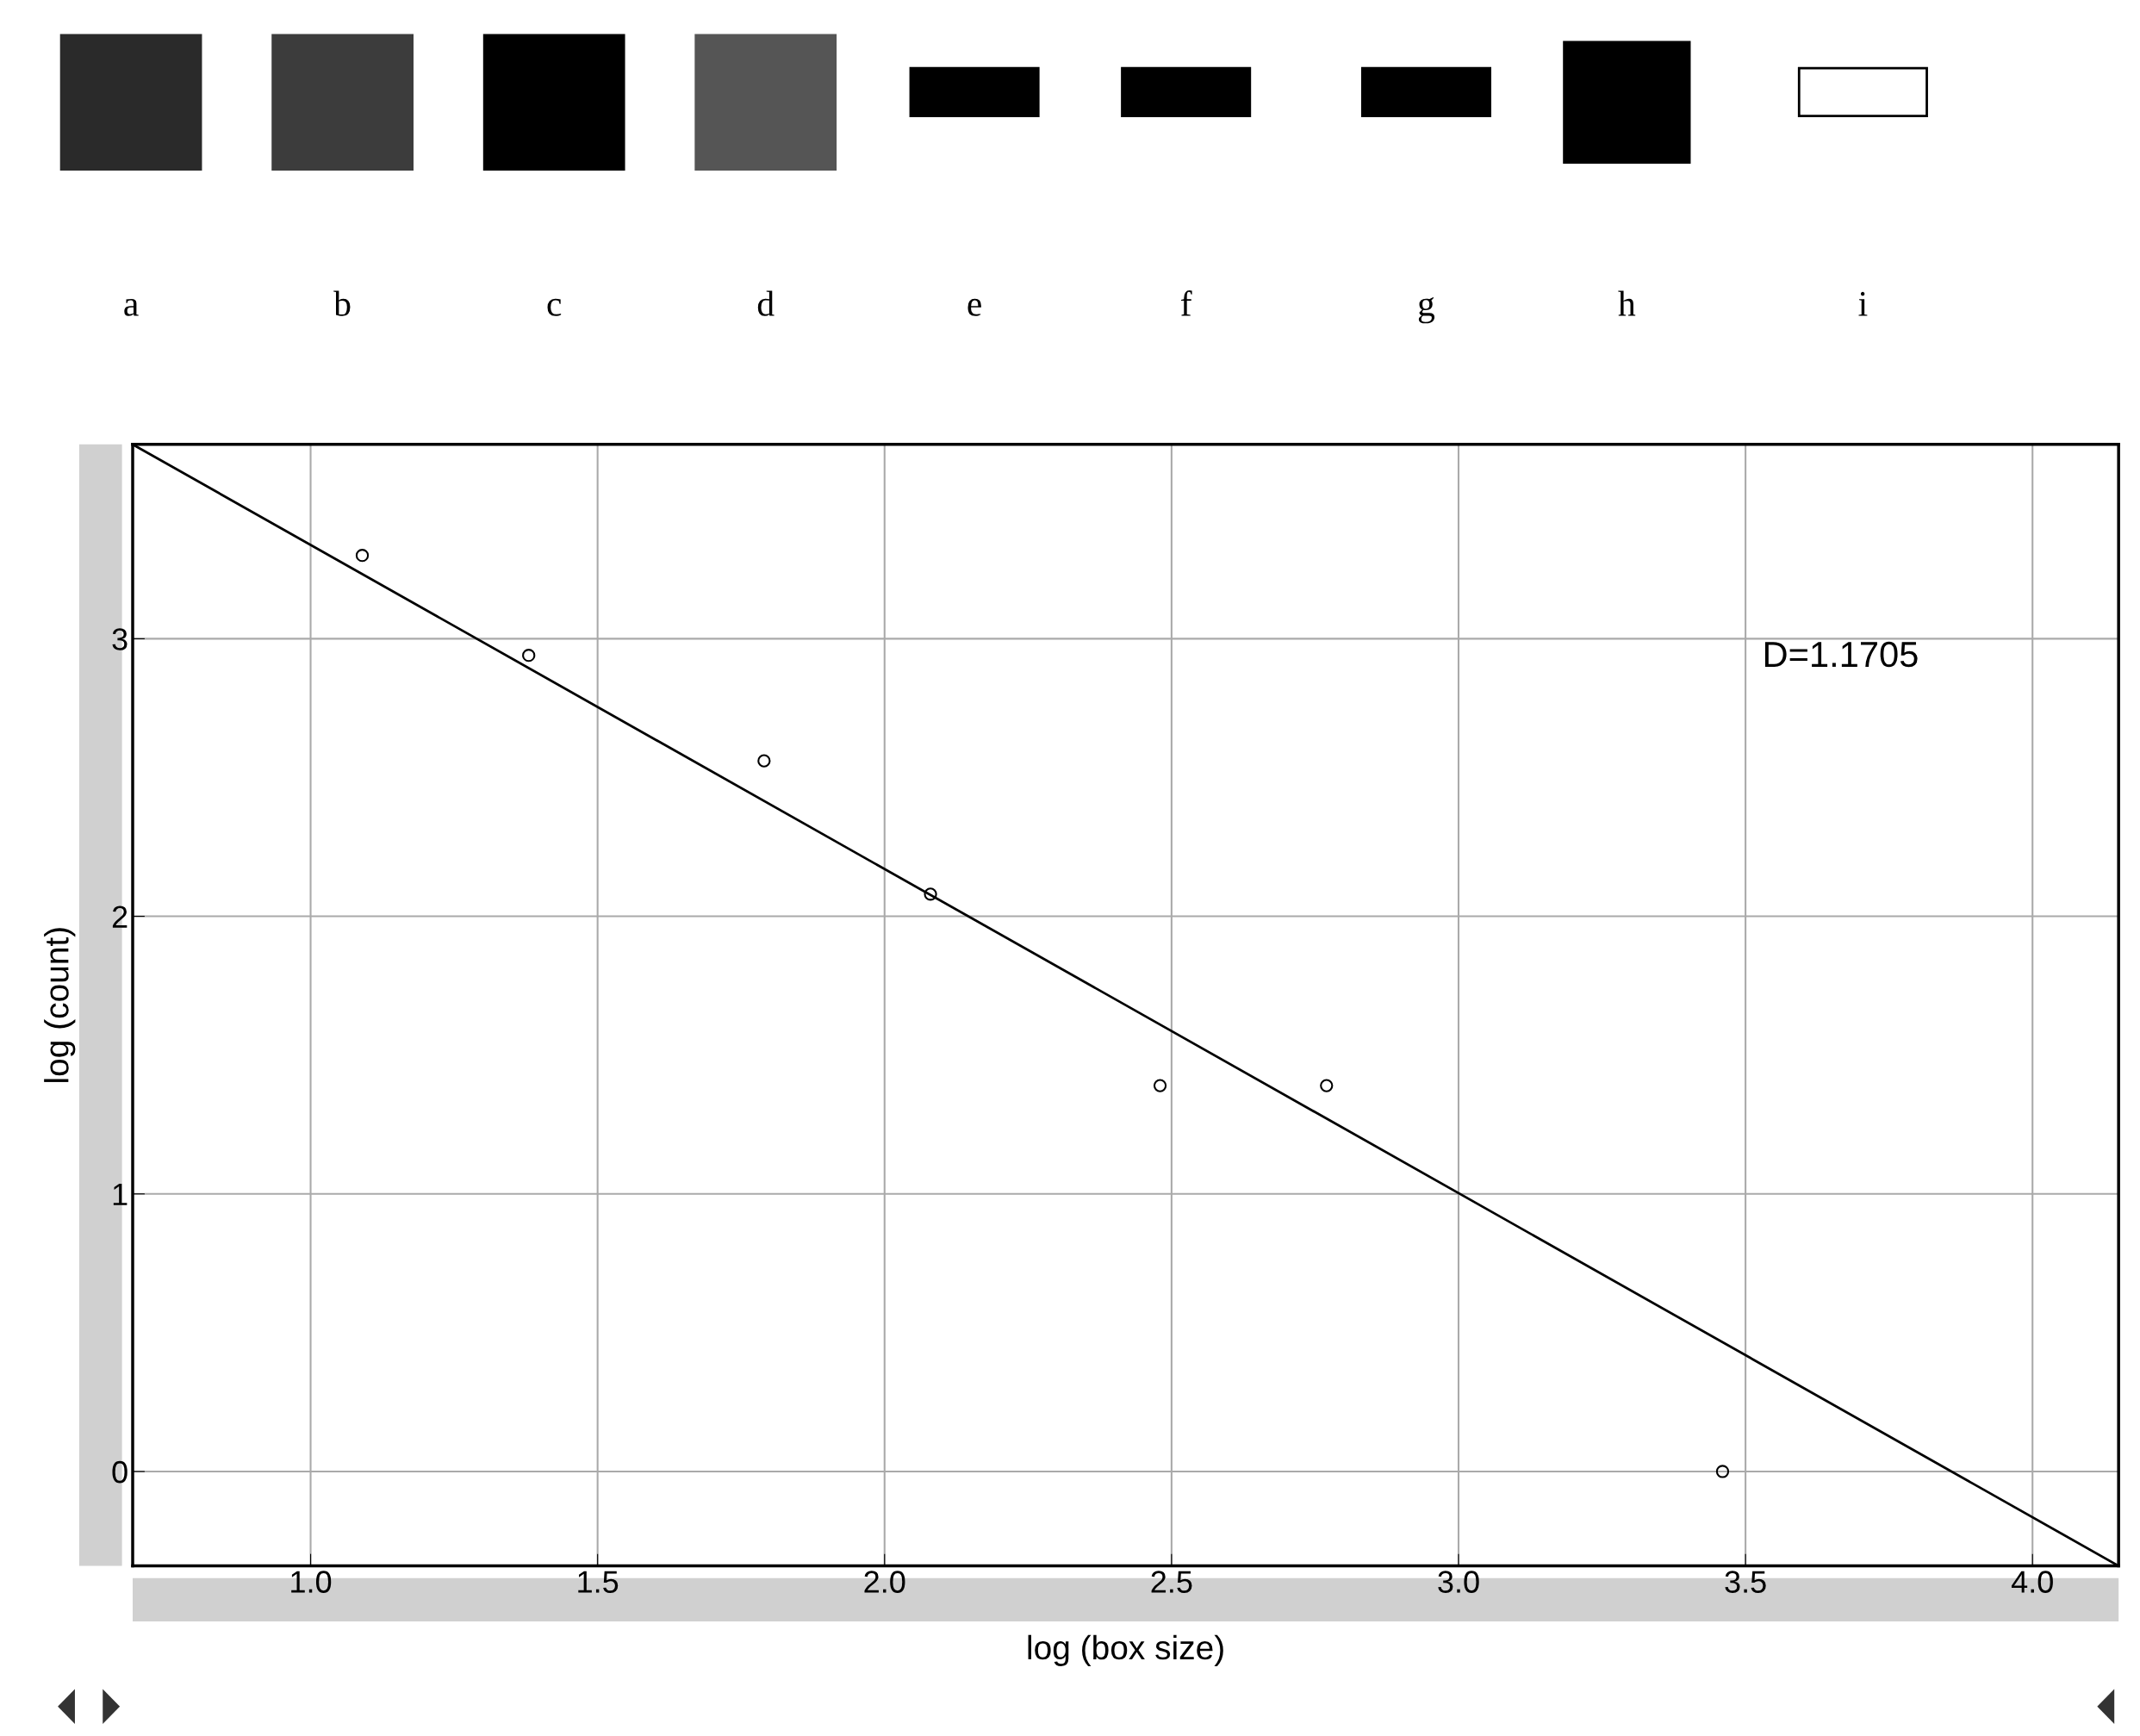 Image resolution: width=2140 pixels, height=1736 pixels. What do you see at coordinates (1171, 1582) in the screenshot?
I see `x-tick-label: 2.5` at bounding box center [1171, 1582].